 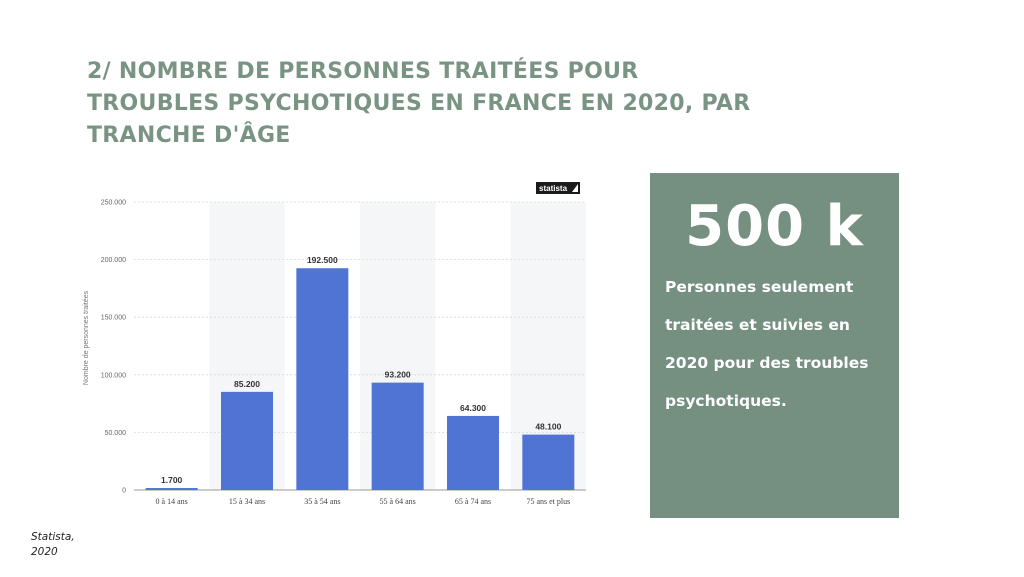 I want to click on statista-logo: statista, so click(x=558, y=188).